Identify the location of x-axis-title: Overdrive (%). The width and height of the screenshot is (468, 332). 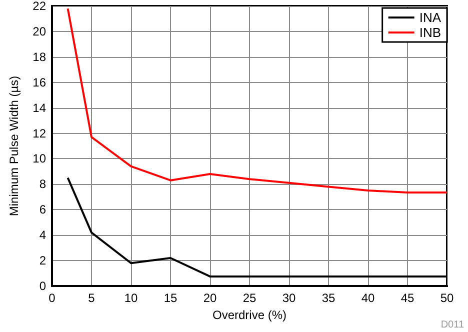
(249, 315).